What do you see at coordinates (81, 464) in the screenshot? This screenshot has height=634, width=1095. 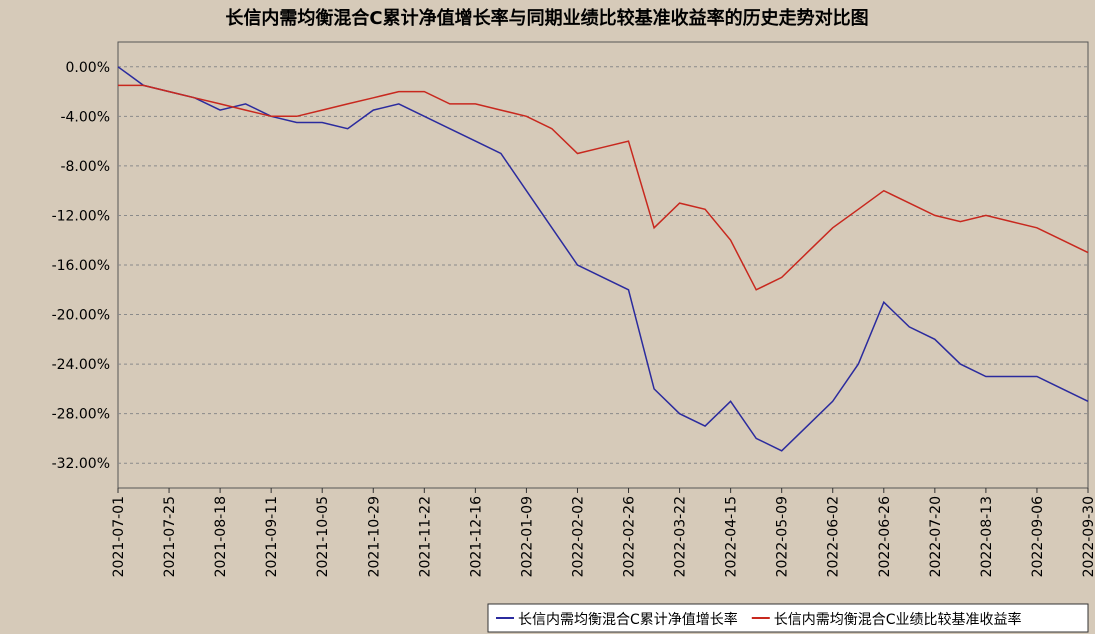 I see `y-tick-label: -32.00%` at bounding box center [81, 464].